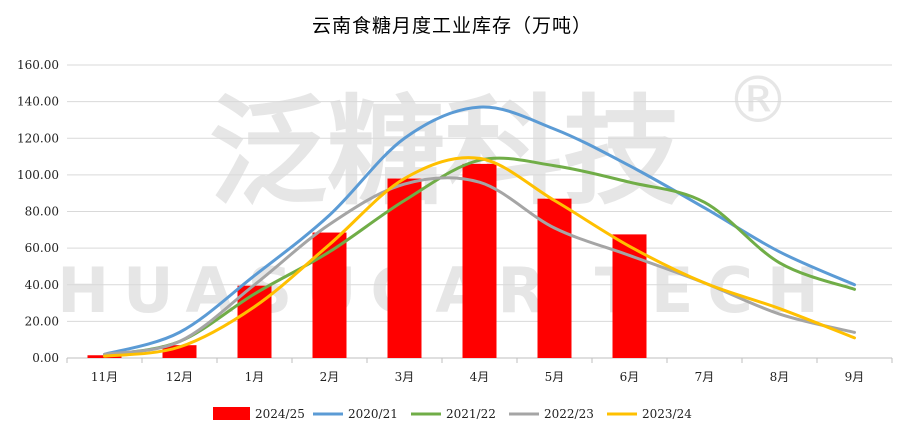  Describe the element at coordinates (38, 175) in the screenshot. I see `y-tick-label: 100.00` at that location.